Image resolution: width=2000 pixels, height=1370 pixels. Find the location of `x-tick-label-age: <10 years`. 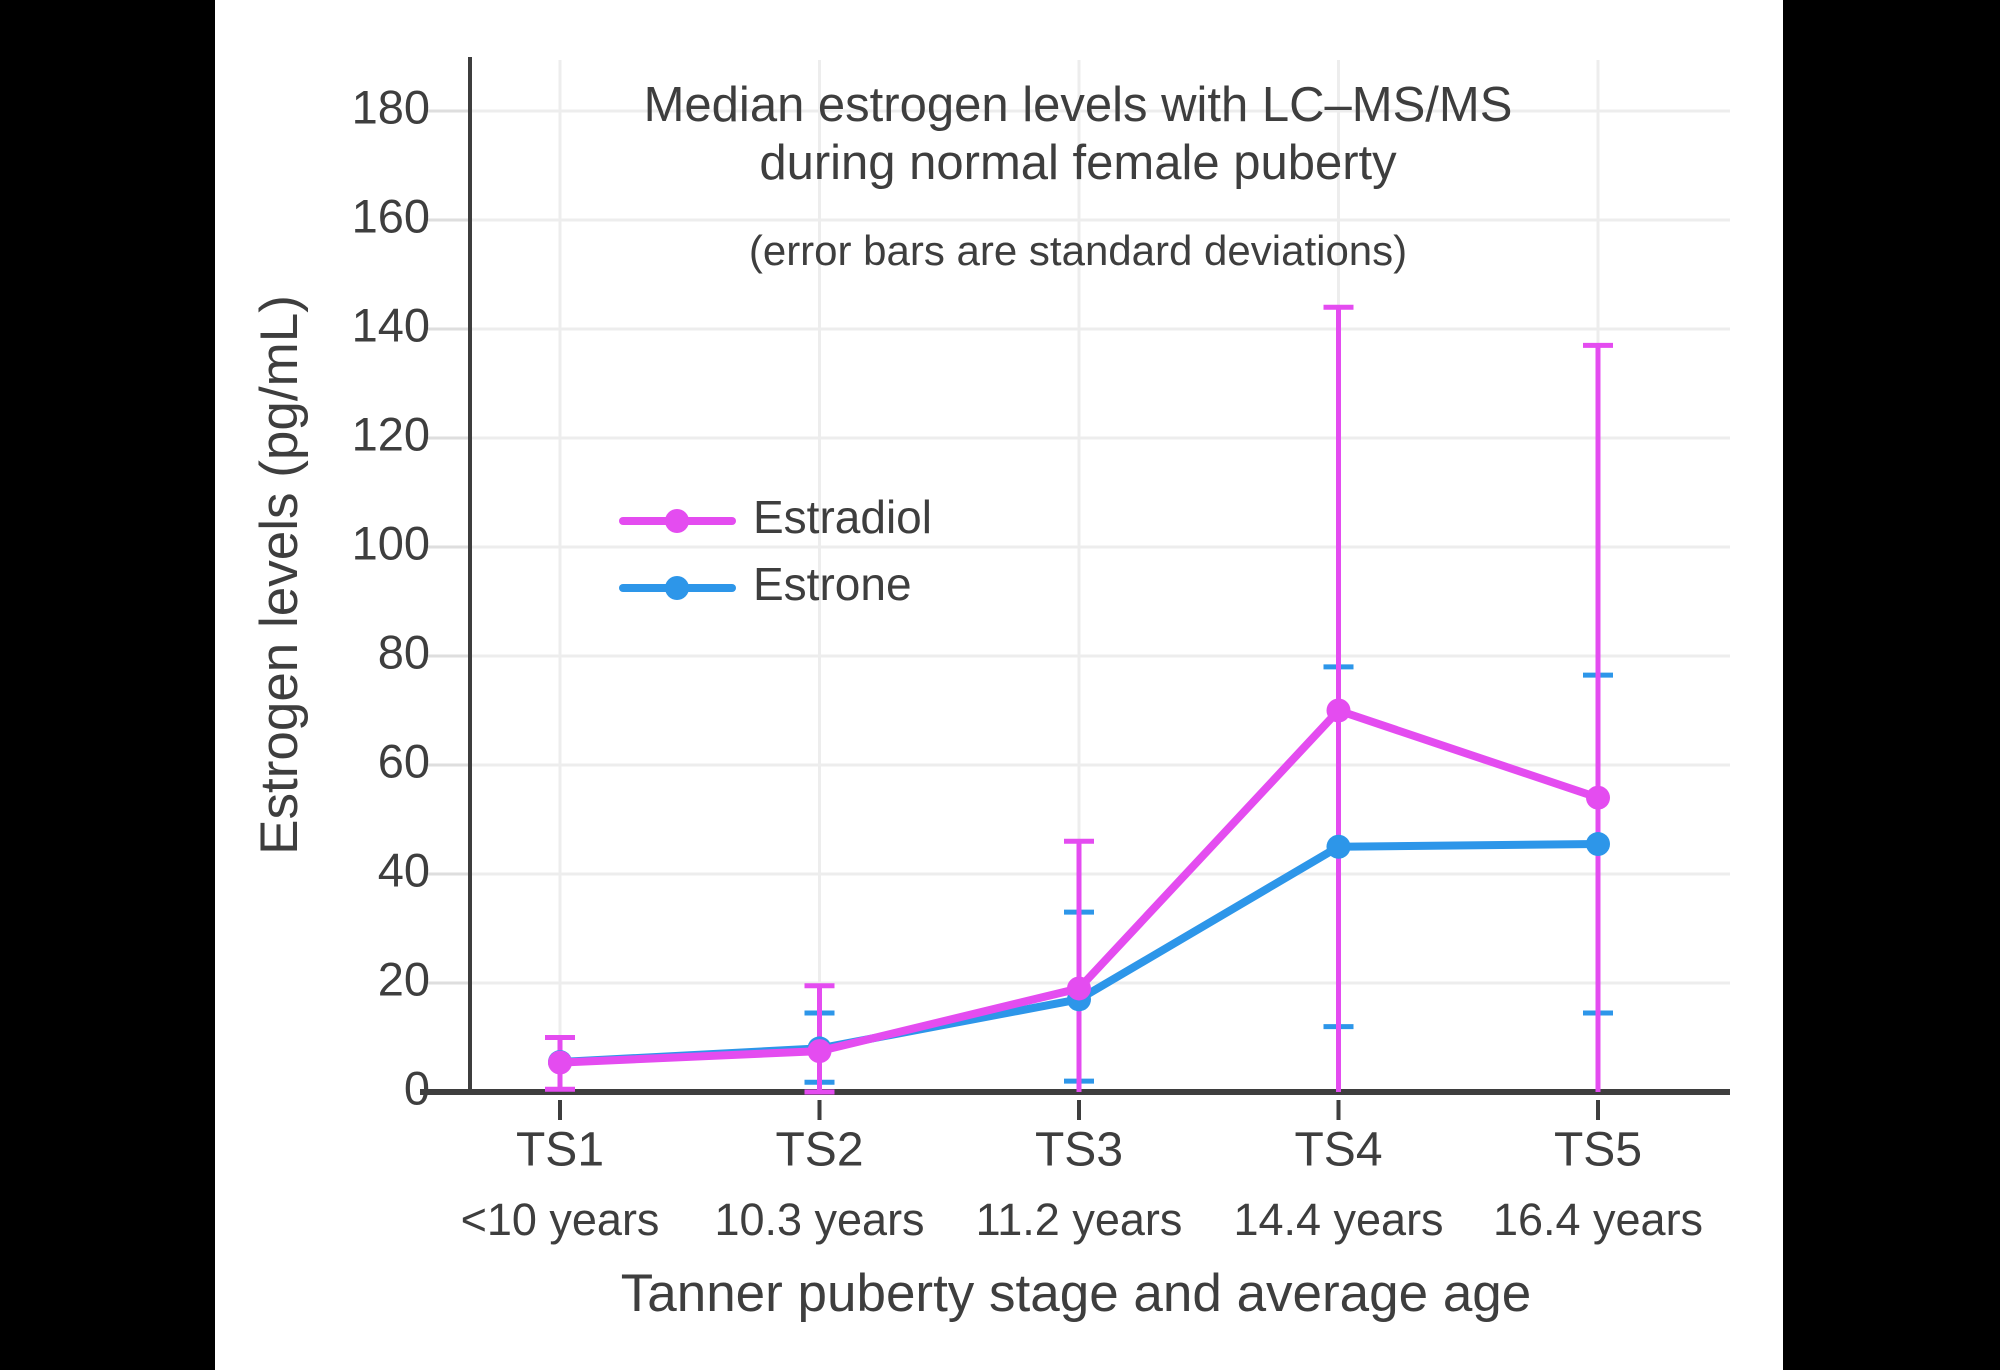

x-tick-label-age: <10 years is located at coordinates (560, 1219).